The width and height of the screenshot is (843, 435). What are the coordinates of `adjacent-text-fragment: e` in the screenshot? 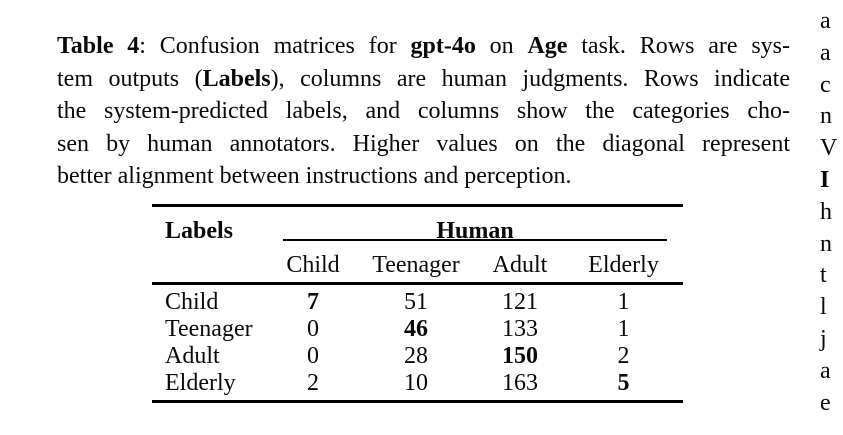 It's located at (825, 402).